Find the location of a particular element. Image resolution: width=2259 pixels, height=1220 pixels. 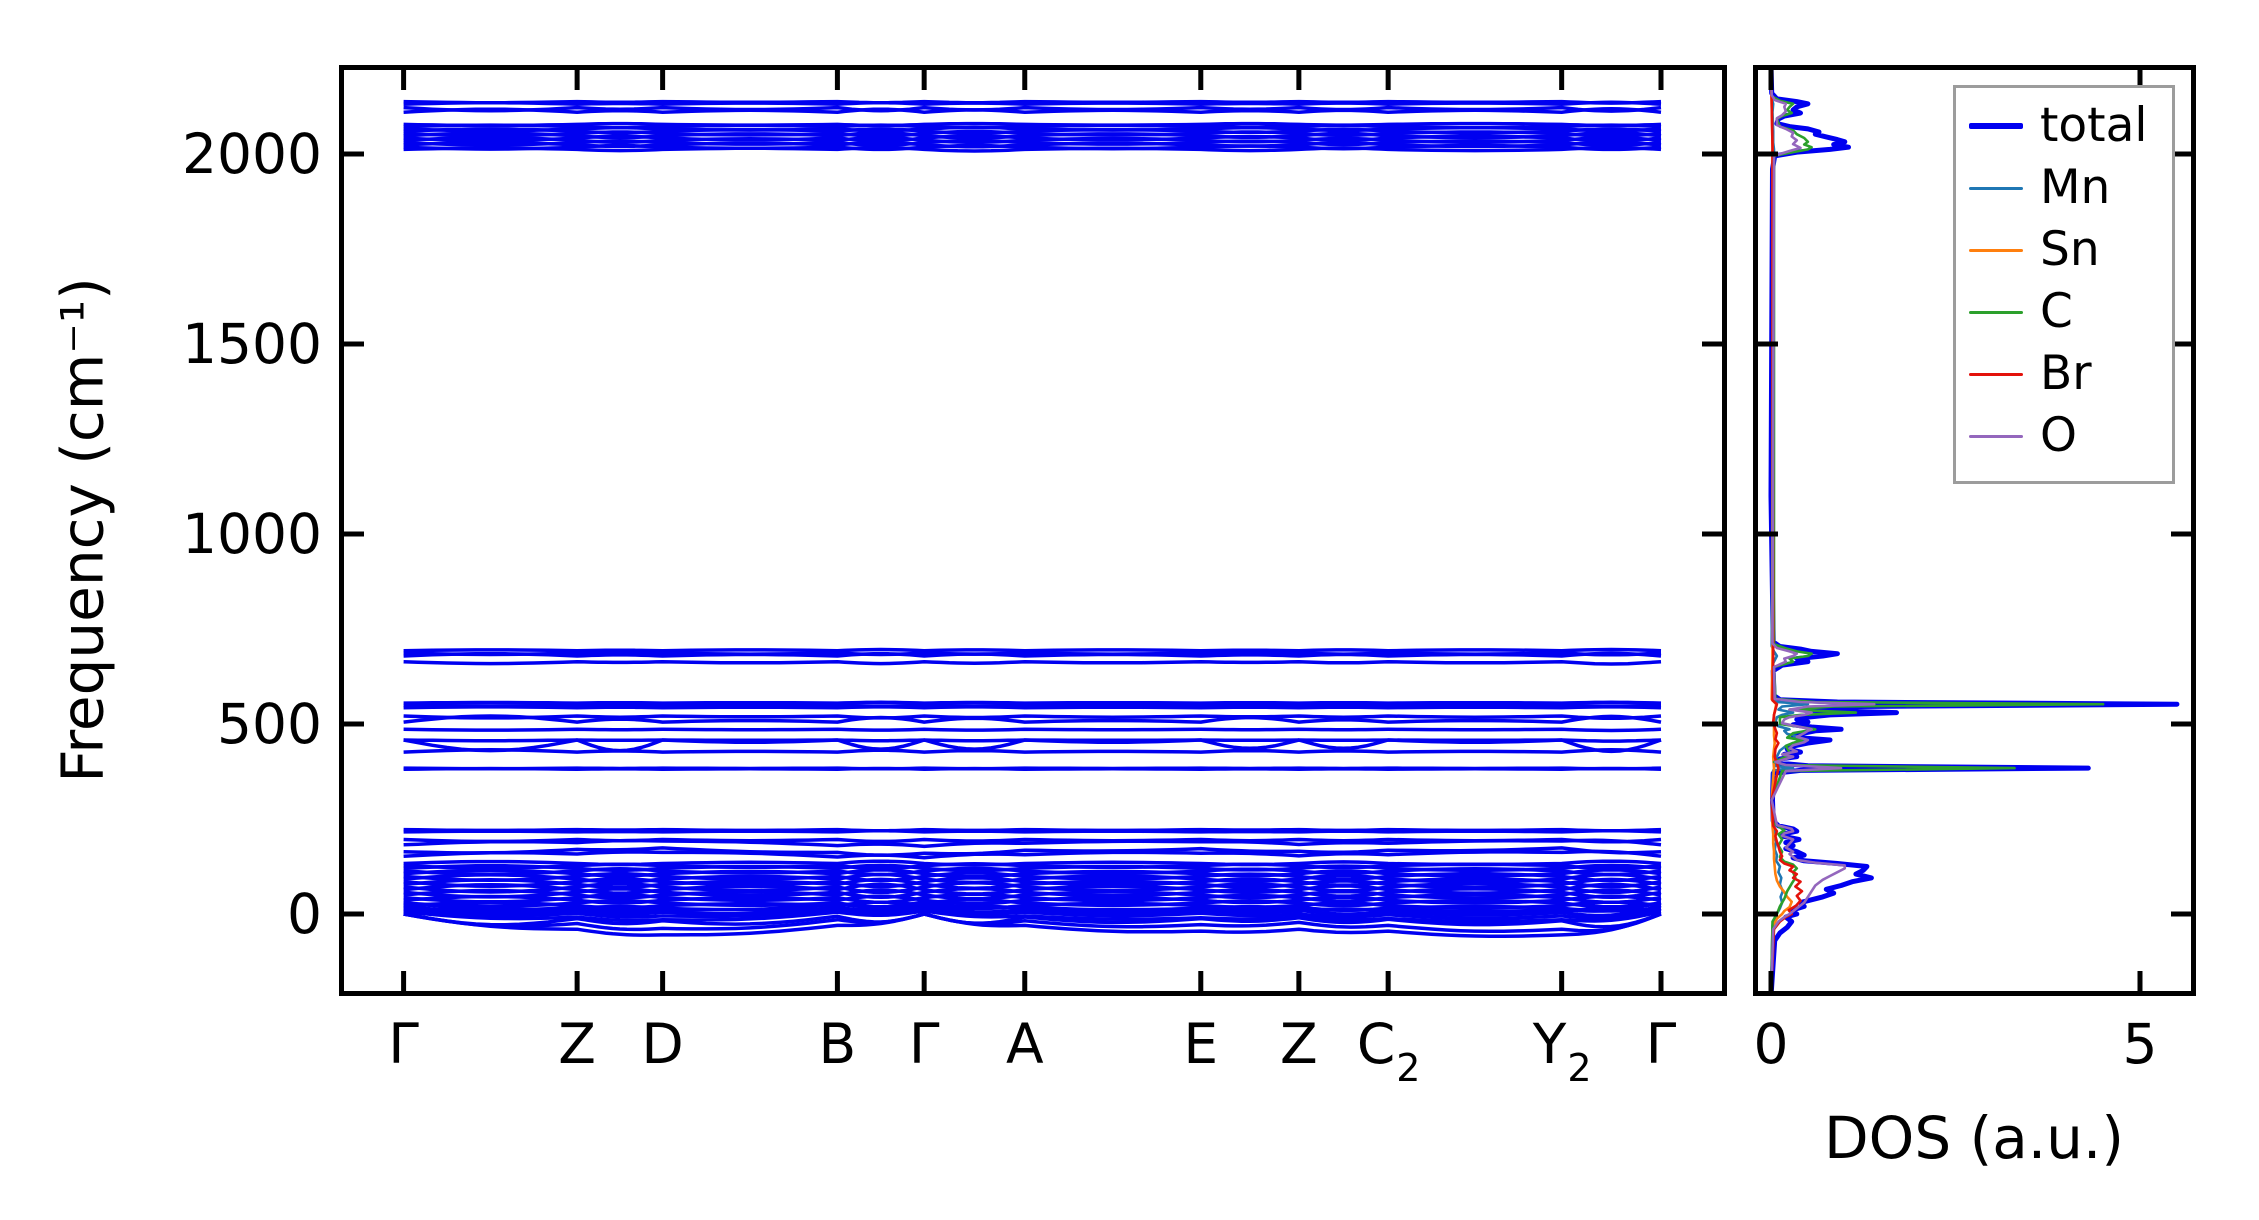

legend-item-O: O is located at coordinates (2064, 436).